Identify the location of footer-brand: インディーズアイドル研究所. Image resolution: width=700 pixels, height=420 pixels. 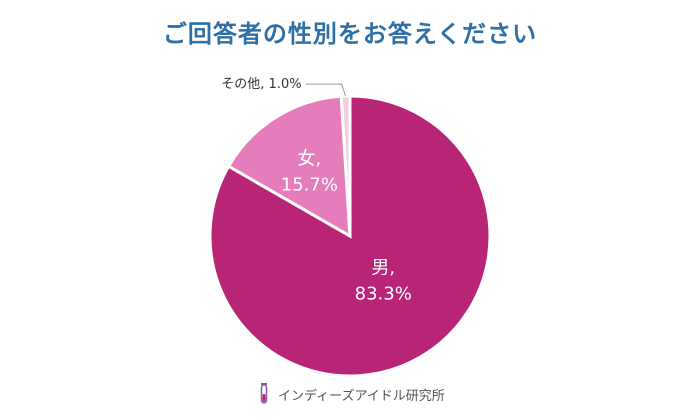
(351, 394).